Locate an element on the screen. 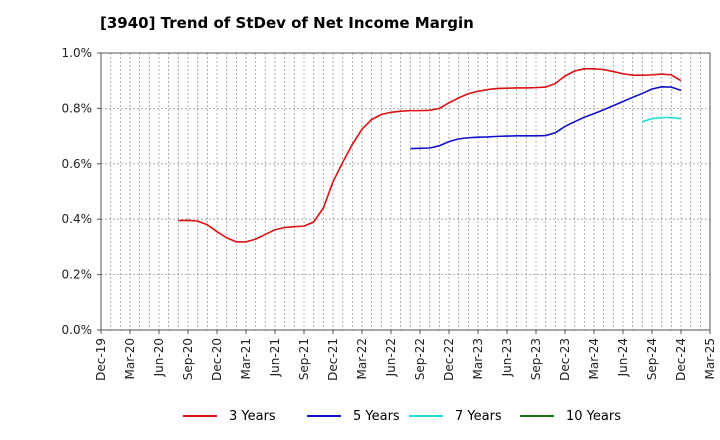 This screenshot has width=720, height=440. x-tick-label: Mar-25 is located at coordinates (710, 358).